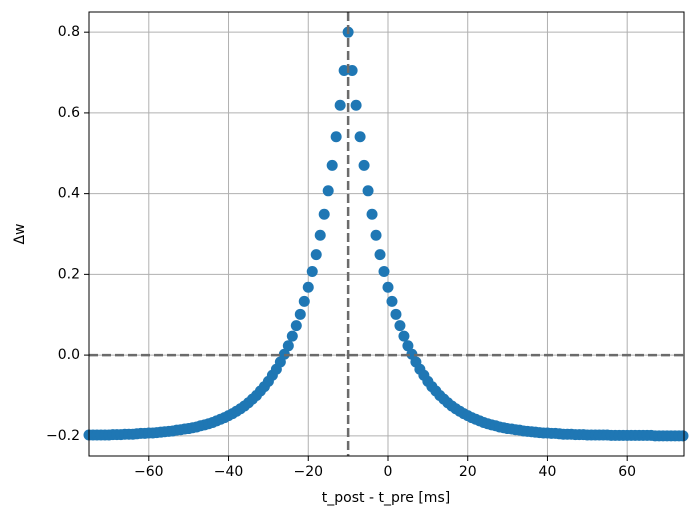 This screenshot has width=695, height=522. Describe the element at coordinates (149, 472) in the screenshot. I see `x-tick-label: −60` at that location.